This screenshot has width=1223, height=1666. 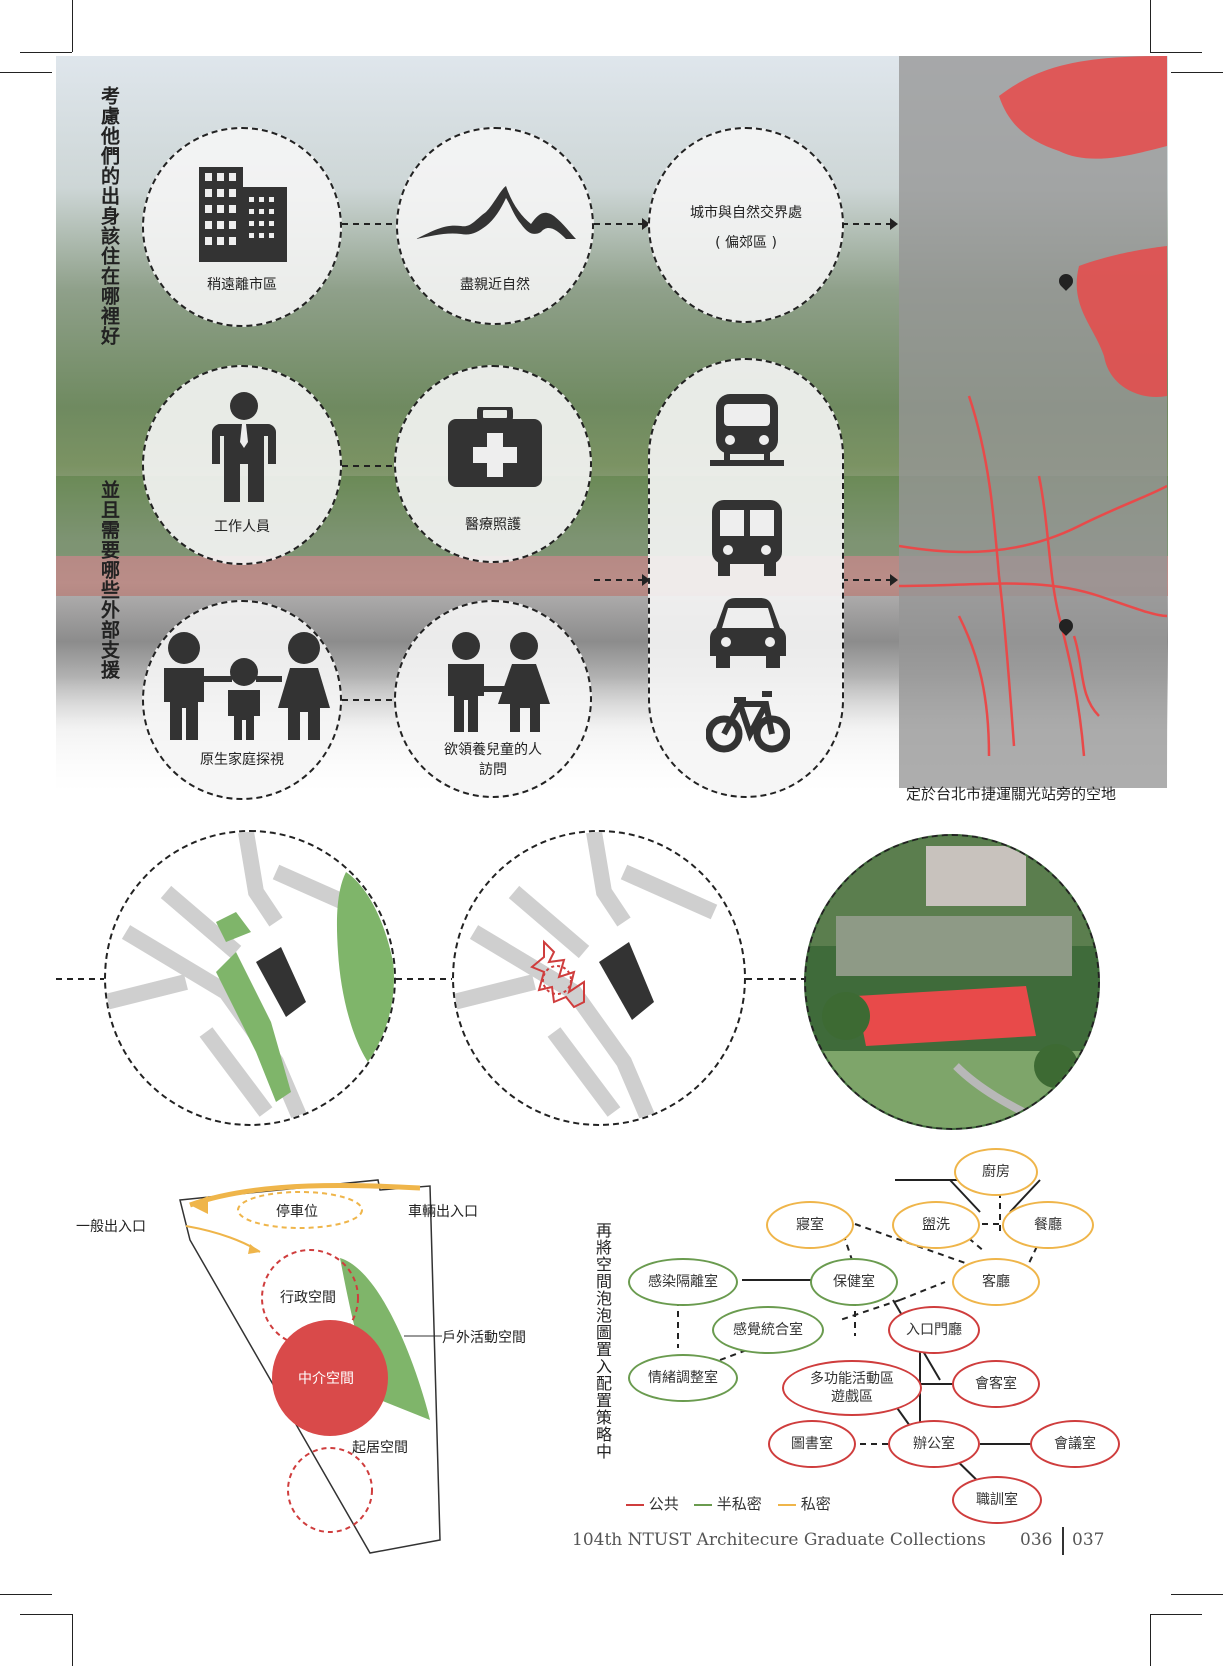 I want to click on label-vehicle-entry: 車輛出入口, so click(x=443, y=1212).